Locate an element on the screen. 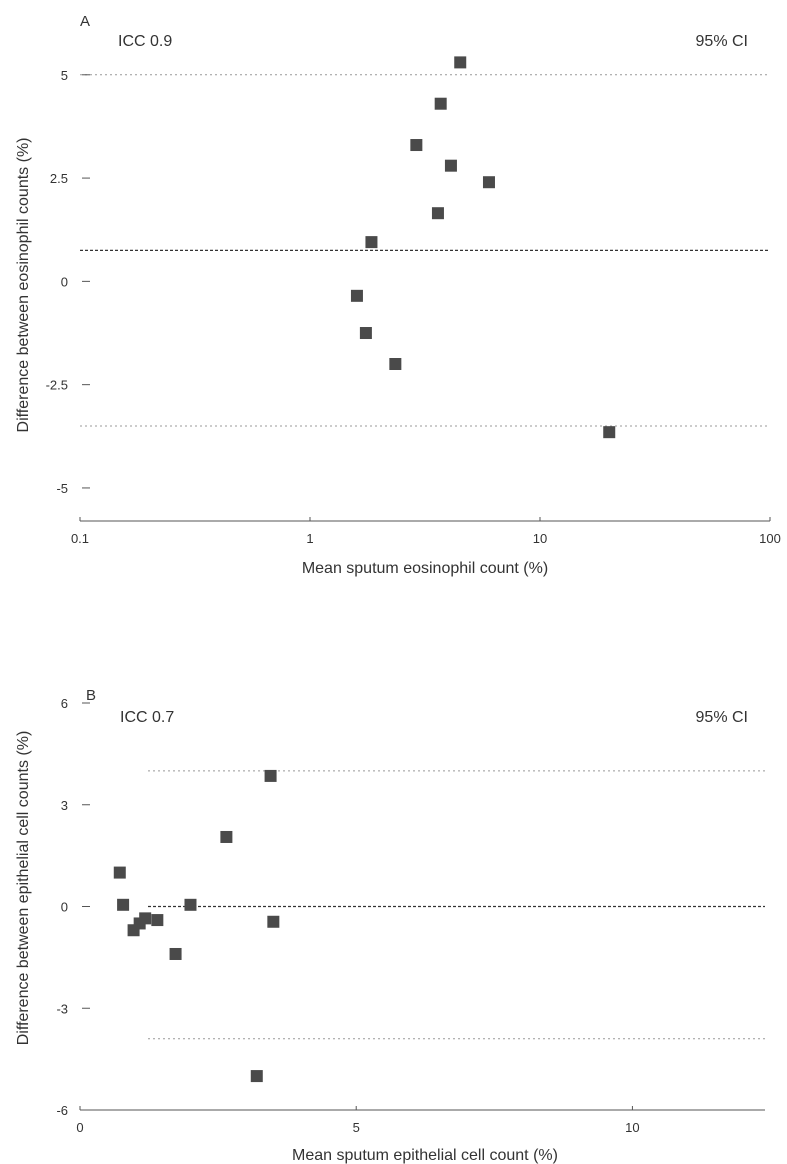 This screenshot has height=1164, width=787. panel-b-x-tick-label: 10 is located at coordinates (632, 1127).